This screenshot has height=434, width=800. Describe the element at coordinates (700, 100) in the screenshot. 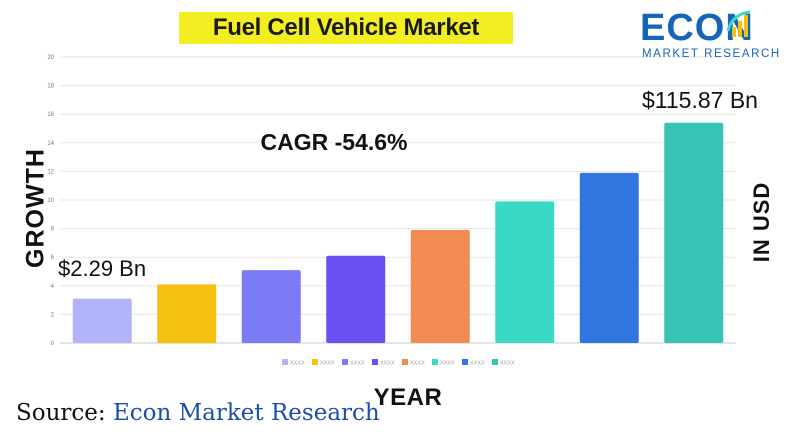

I see `end-value-annotation: $115.87 Bn` at that location.